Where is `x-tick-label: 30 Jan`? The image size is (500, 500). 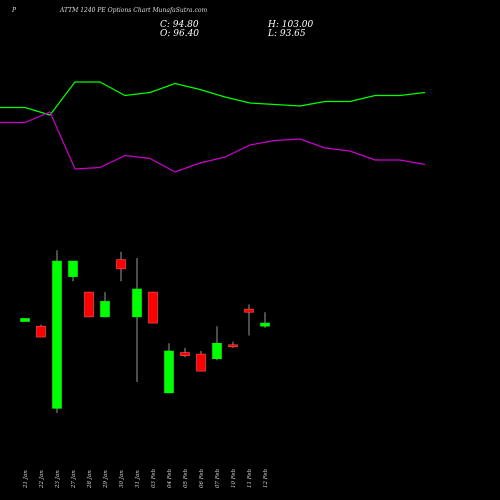 x-tick-label: 30 Jan is located at coordinates (122, 479).